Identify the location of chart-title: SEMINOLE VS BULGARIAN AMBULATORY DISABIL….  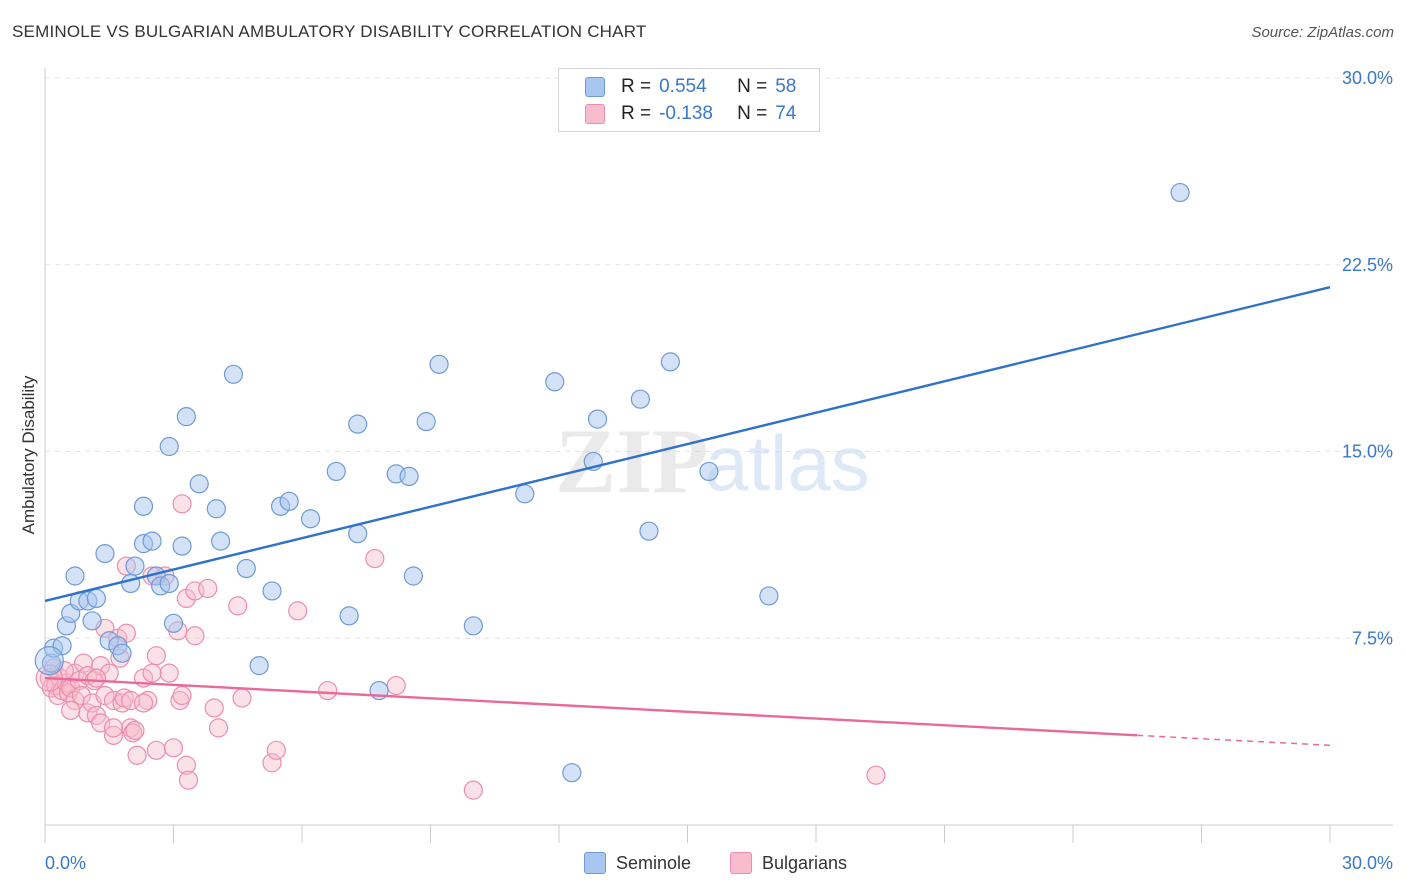
(329, 31).